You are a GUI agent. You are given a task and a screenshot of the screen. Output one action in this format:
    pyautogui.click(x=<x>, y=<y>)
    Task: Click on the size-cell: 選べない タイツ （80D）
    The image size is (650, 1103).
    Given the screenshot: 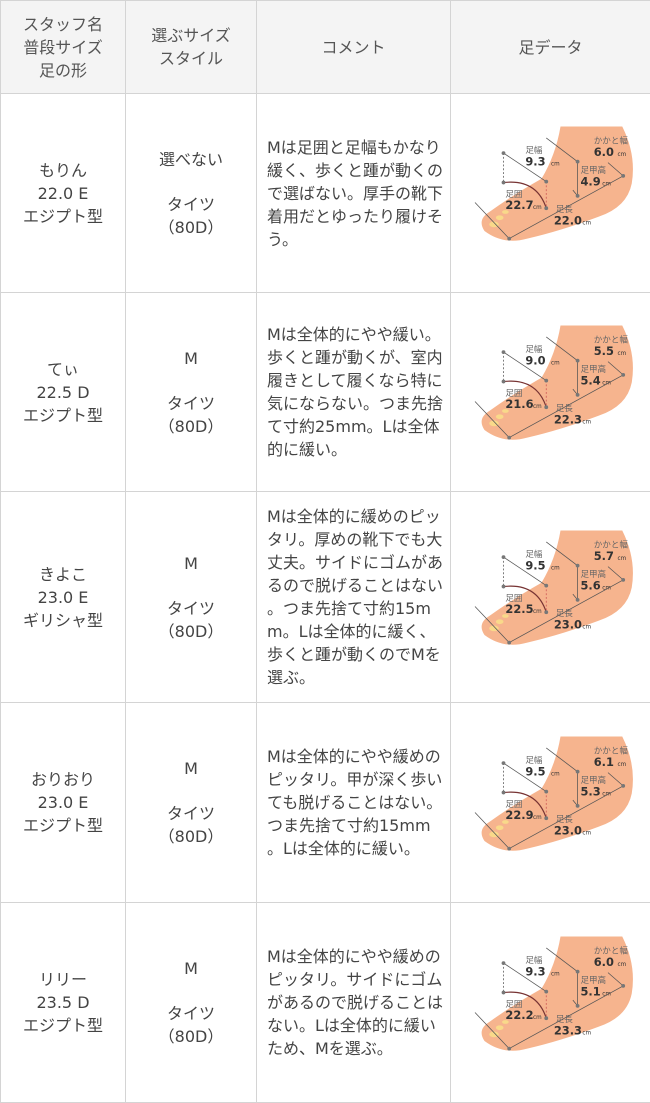 What is the action you would take?
    pyautogui.click(x=191, y=193)
    